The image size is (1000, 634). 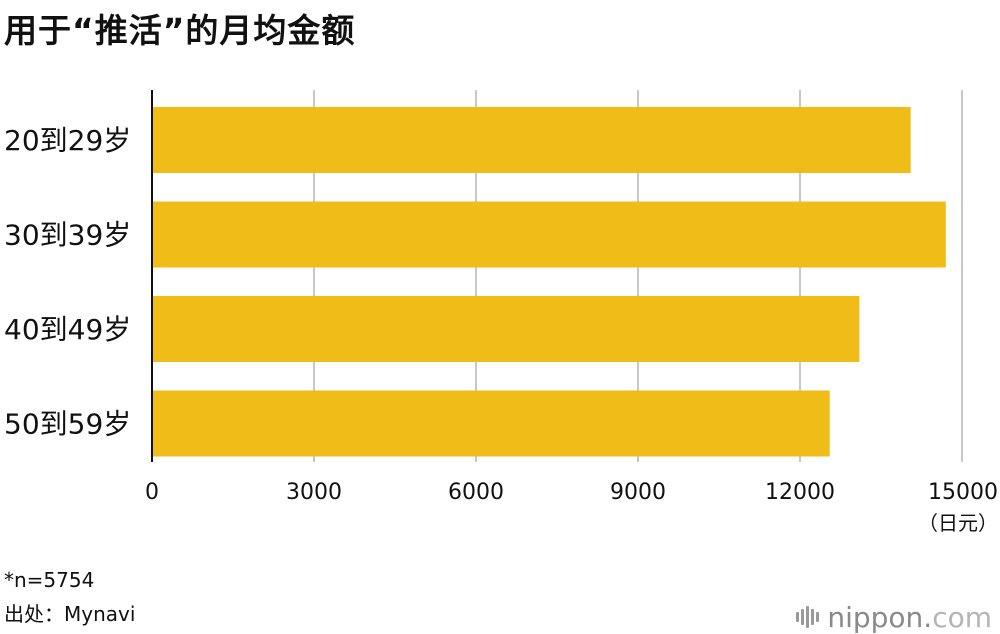 What do you see at coordinates (67, 282) in the screenshot?
I see `category-labels: 20到29岁 30到39岁 40到49岁 50到59岁` at bounding box center [67, 282].